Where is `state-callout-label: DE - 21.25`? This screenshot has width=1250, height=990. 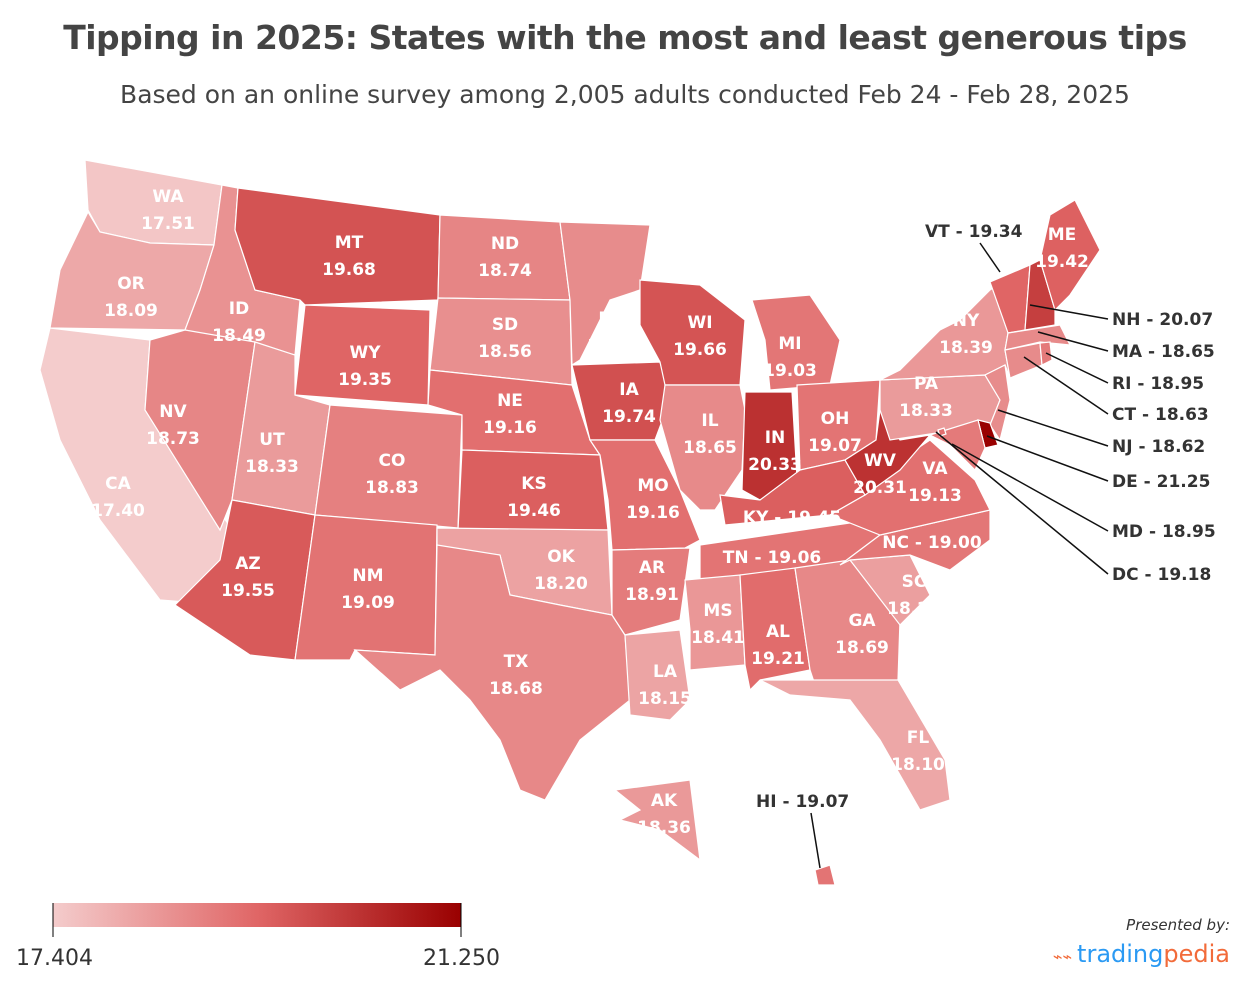 state-callout-label: DE - 21.25 is located at coordinates (1161, 482).